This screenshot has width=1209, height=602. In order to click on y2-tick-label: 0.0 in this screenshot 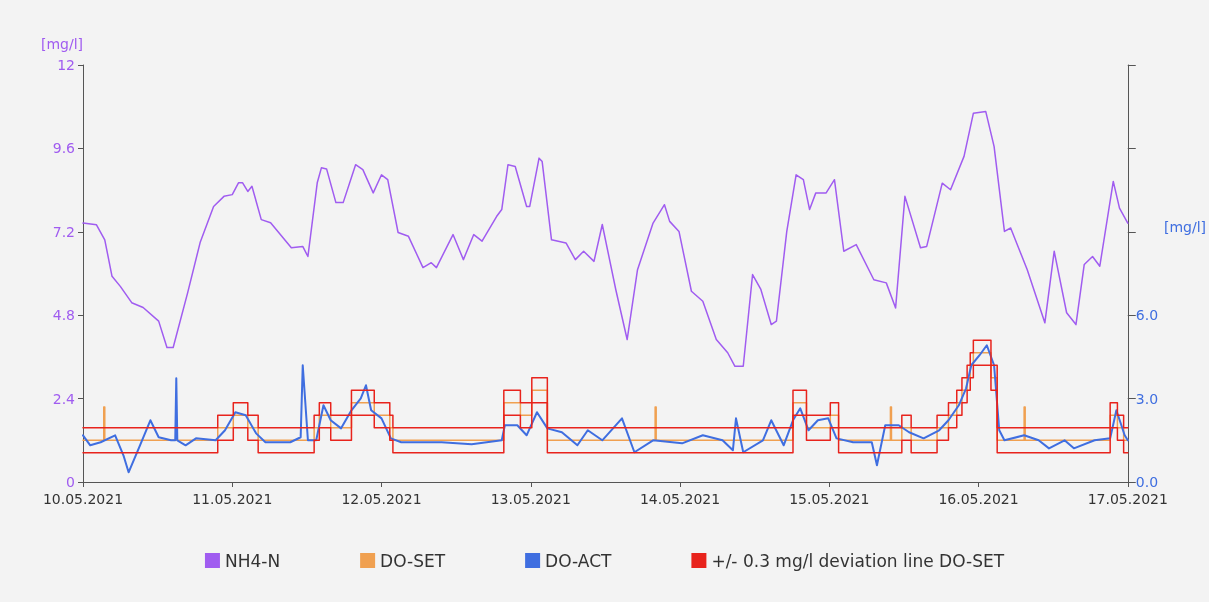, I will do `click(1147, 482)`.